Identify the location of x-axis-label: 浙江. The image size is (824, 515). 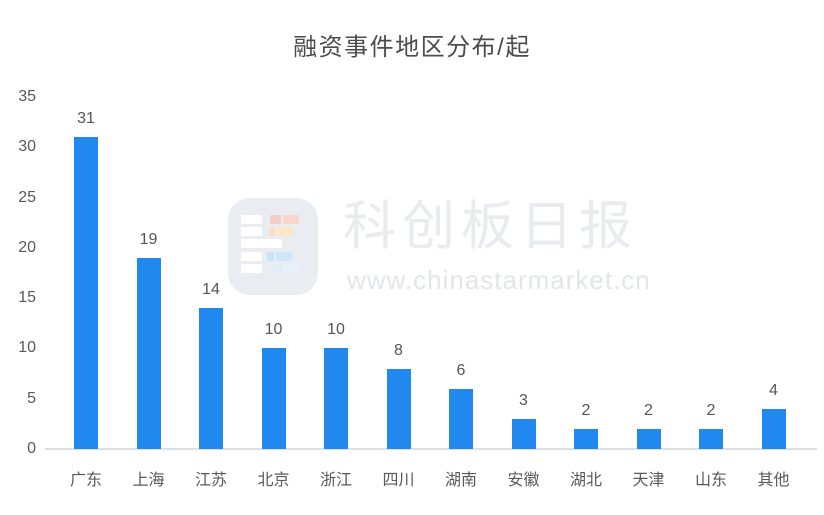
(335, 480).